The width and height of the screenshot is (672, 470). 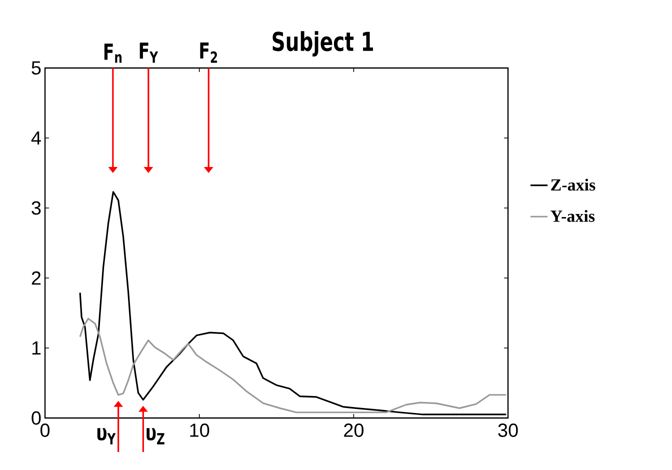 What do you see at coordinates (113, 53) in the screenshot?
I see `ref-line-label: F$_{n}$` at bounding box center [113, 53].